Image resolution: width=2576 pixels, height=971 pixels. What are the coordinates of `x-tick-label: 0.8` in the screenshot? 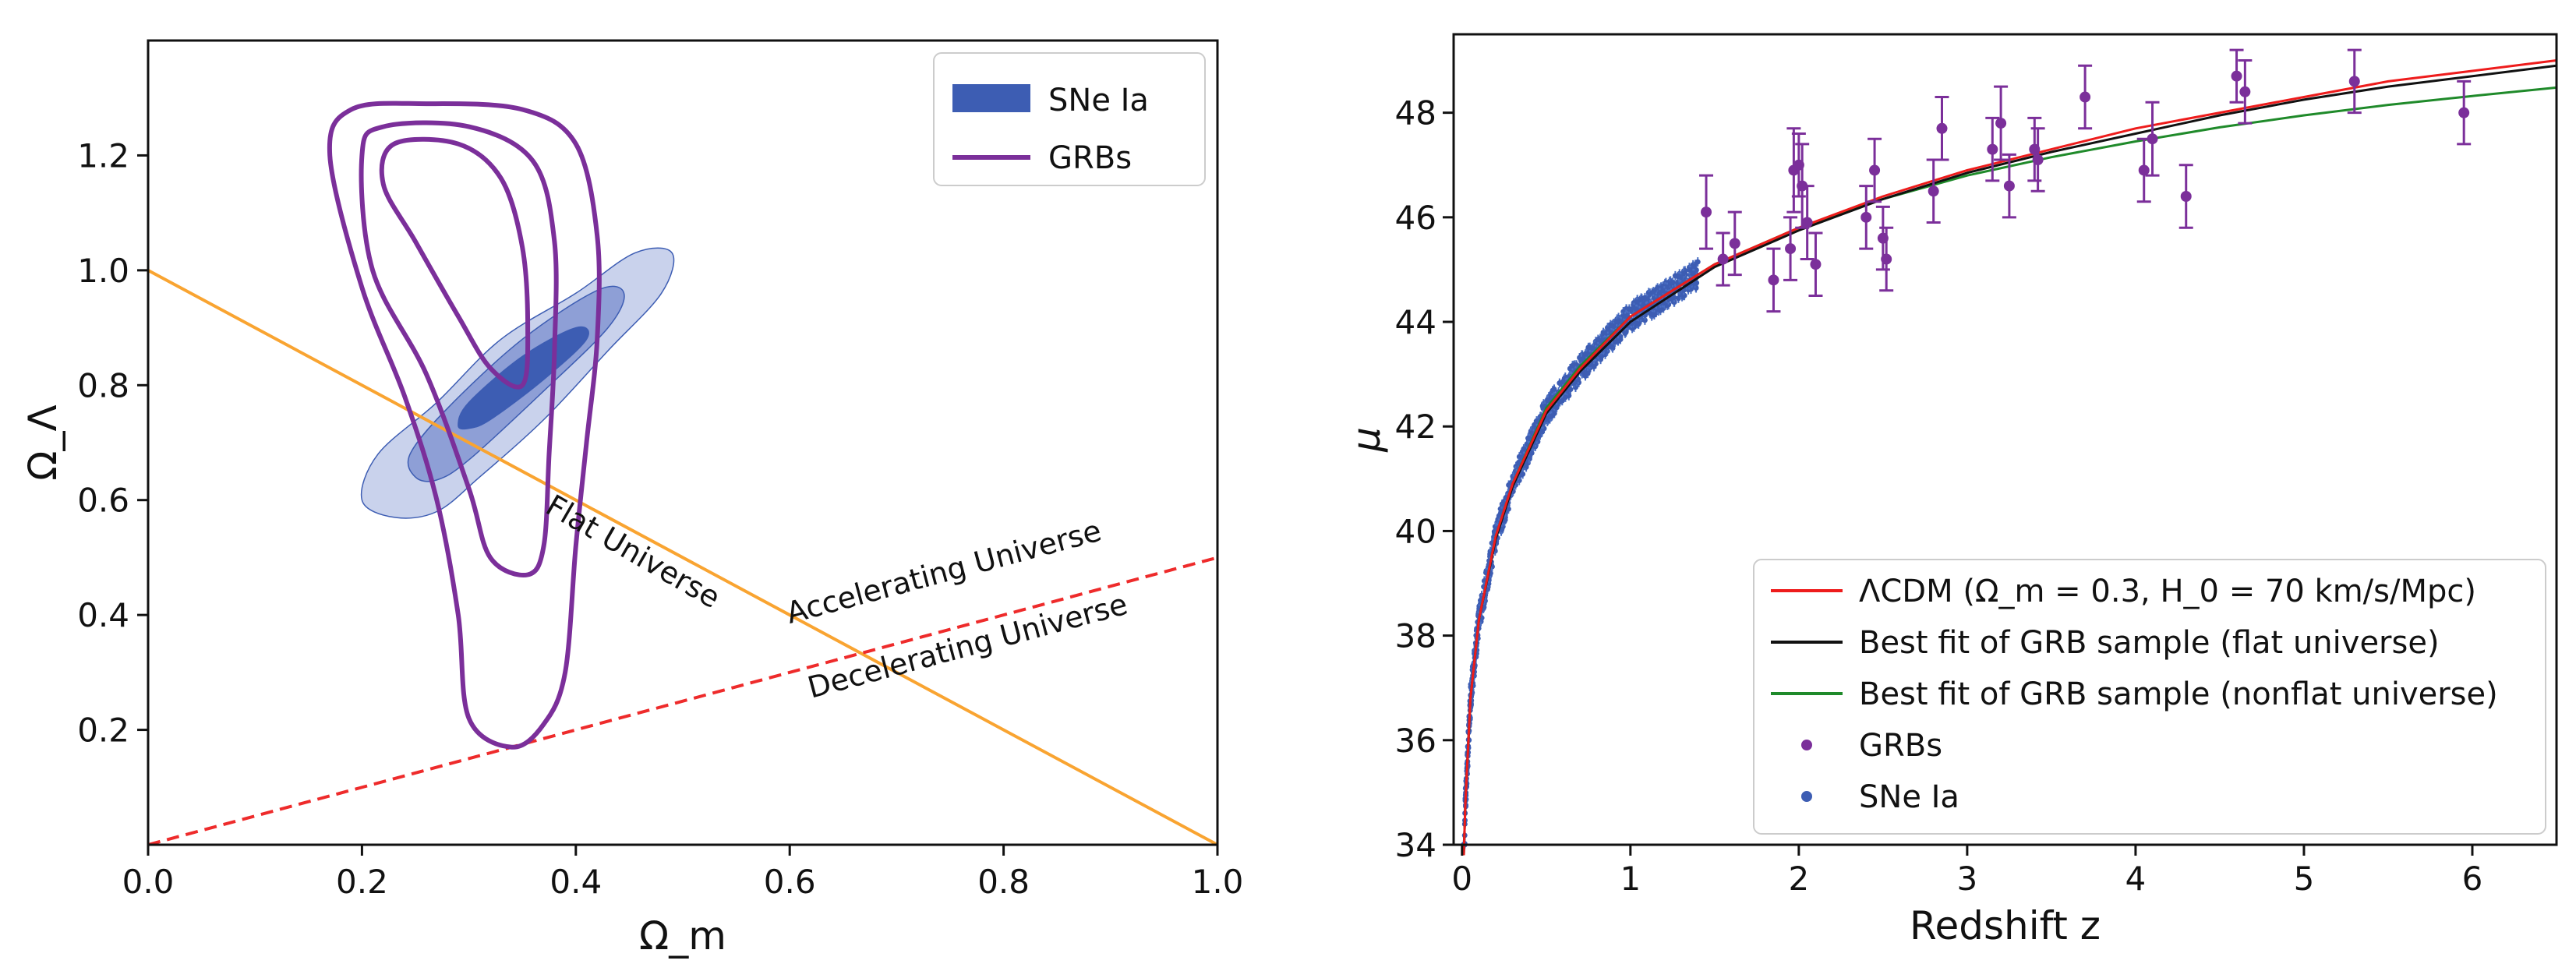 It's located at (1003, 882).